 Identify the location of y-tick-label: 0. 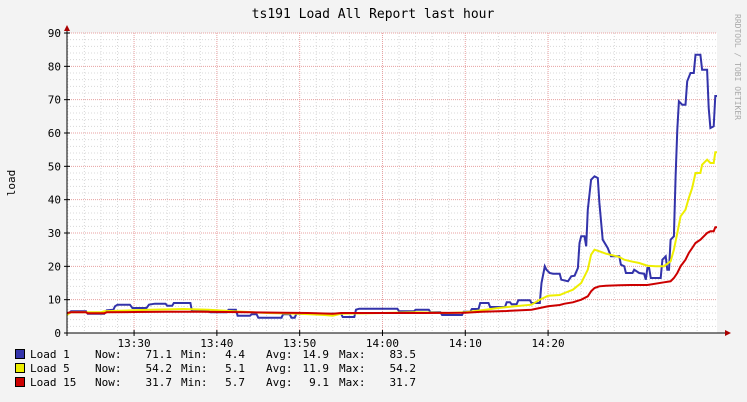
(57, 333).